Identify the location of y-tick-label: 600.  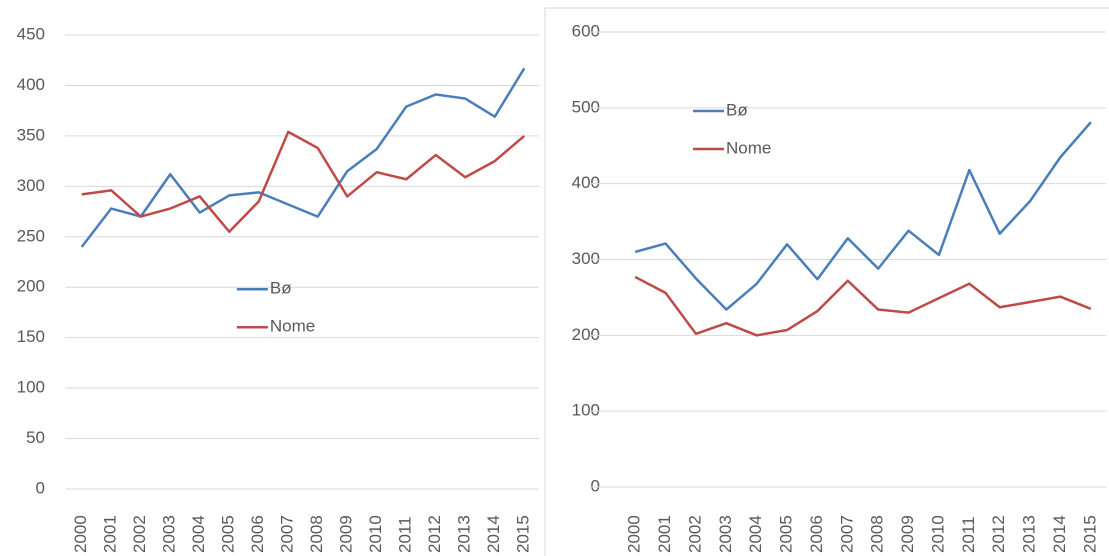
(586, 30).